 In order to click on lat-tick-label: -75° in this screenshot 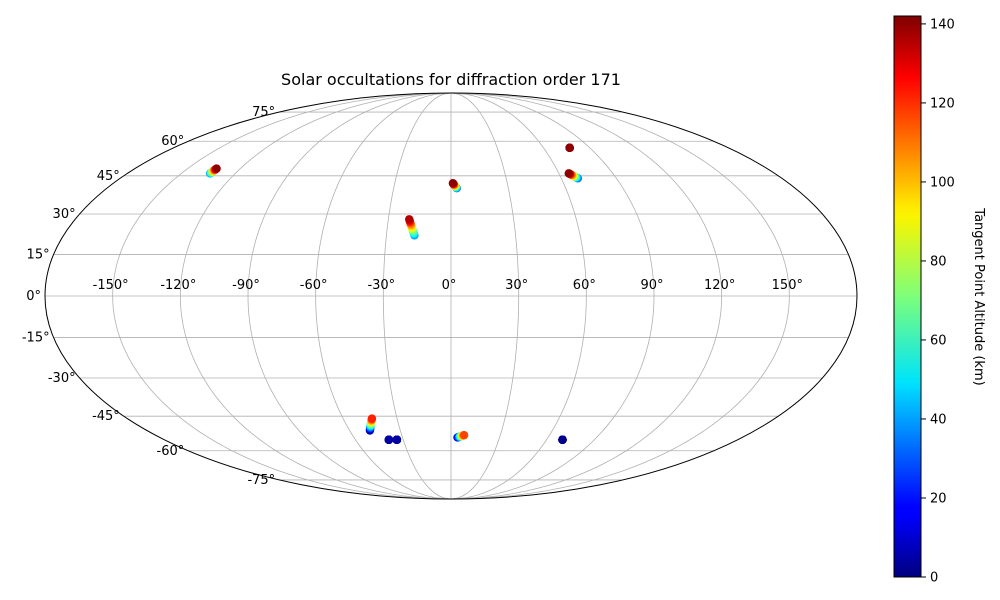, I will do `click(261, 480)`.